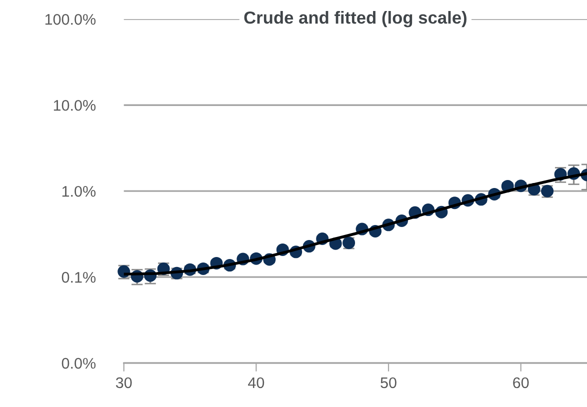 Image resolution: width=587 pixels, height=407 pixels. I want to click on x-tick-label: 40, so click(256, 382).